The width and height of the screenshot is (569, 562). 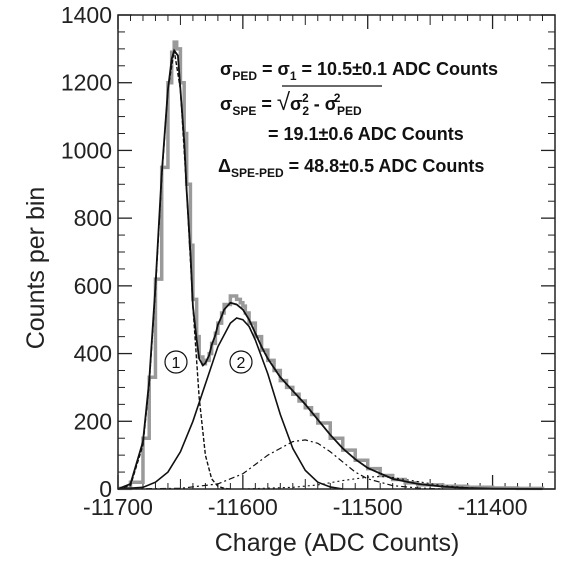 I want to click on peak-label-2-circle, so click(x=241, y=362).